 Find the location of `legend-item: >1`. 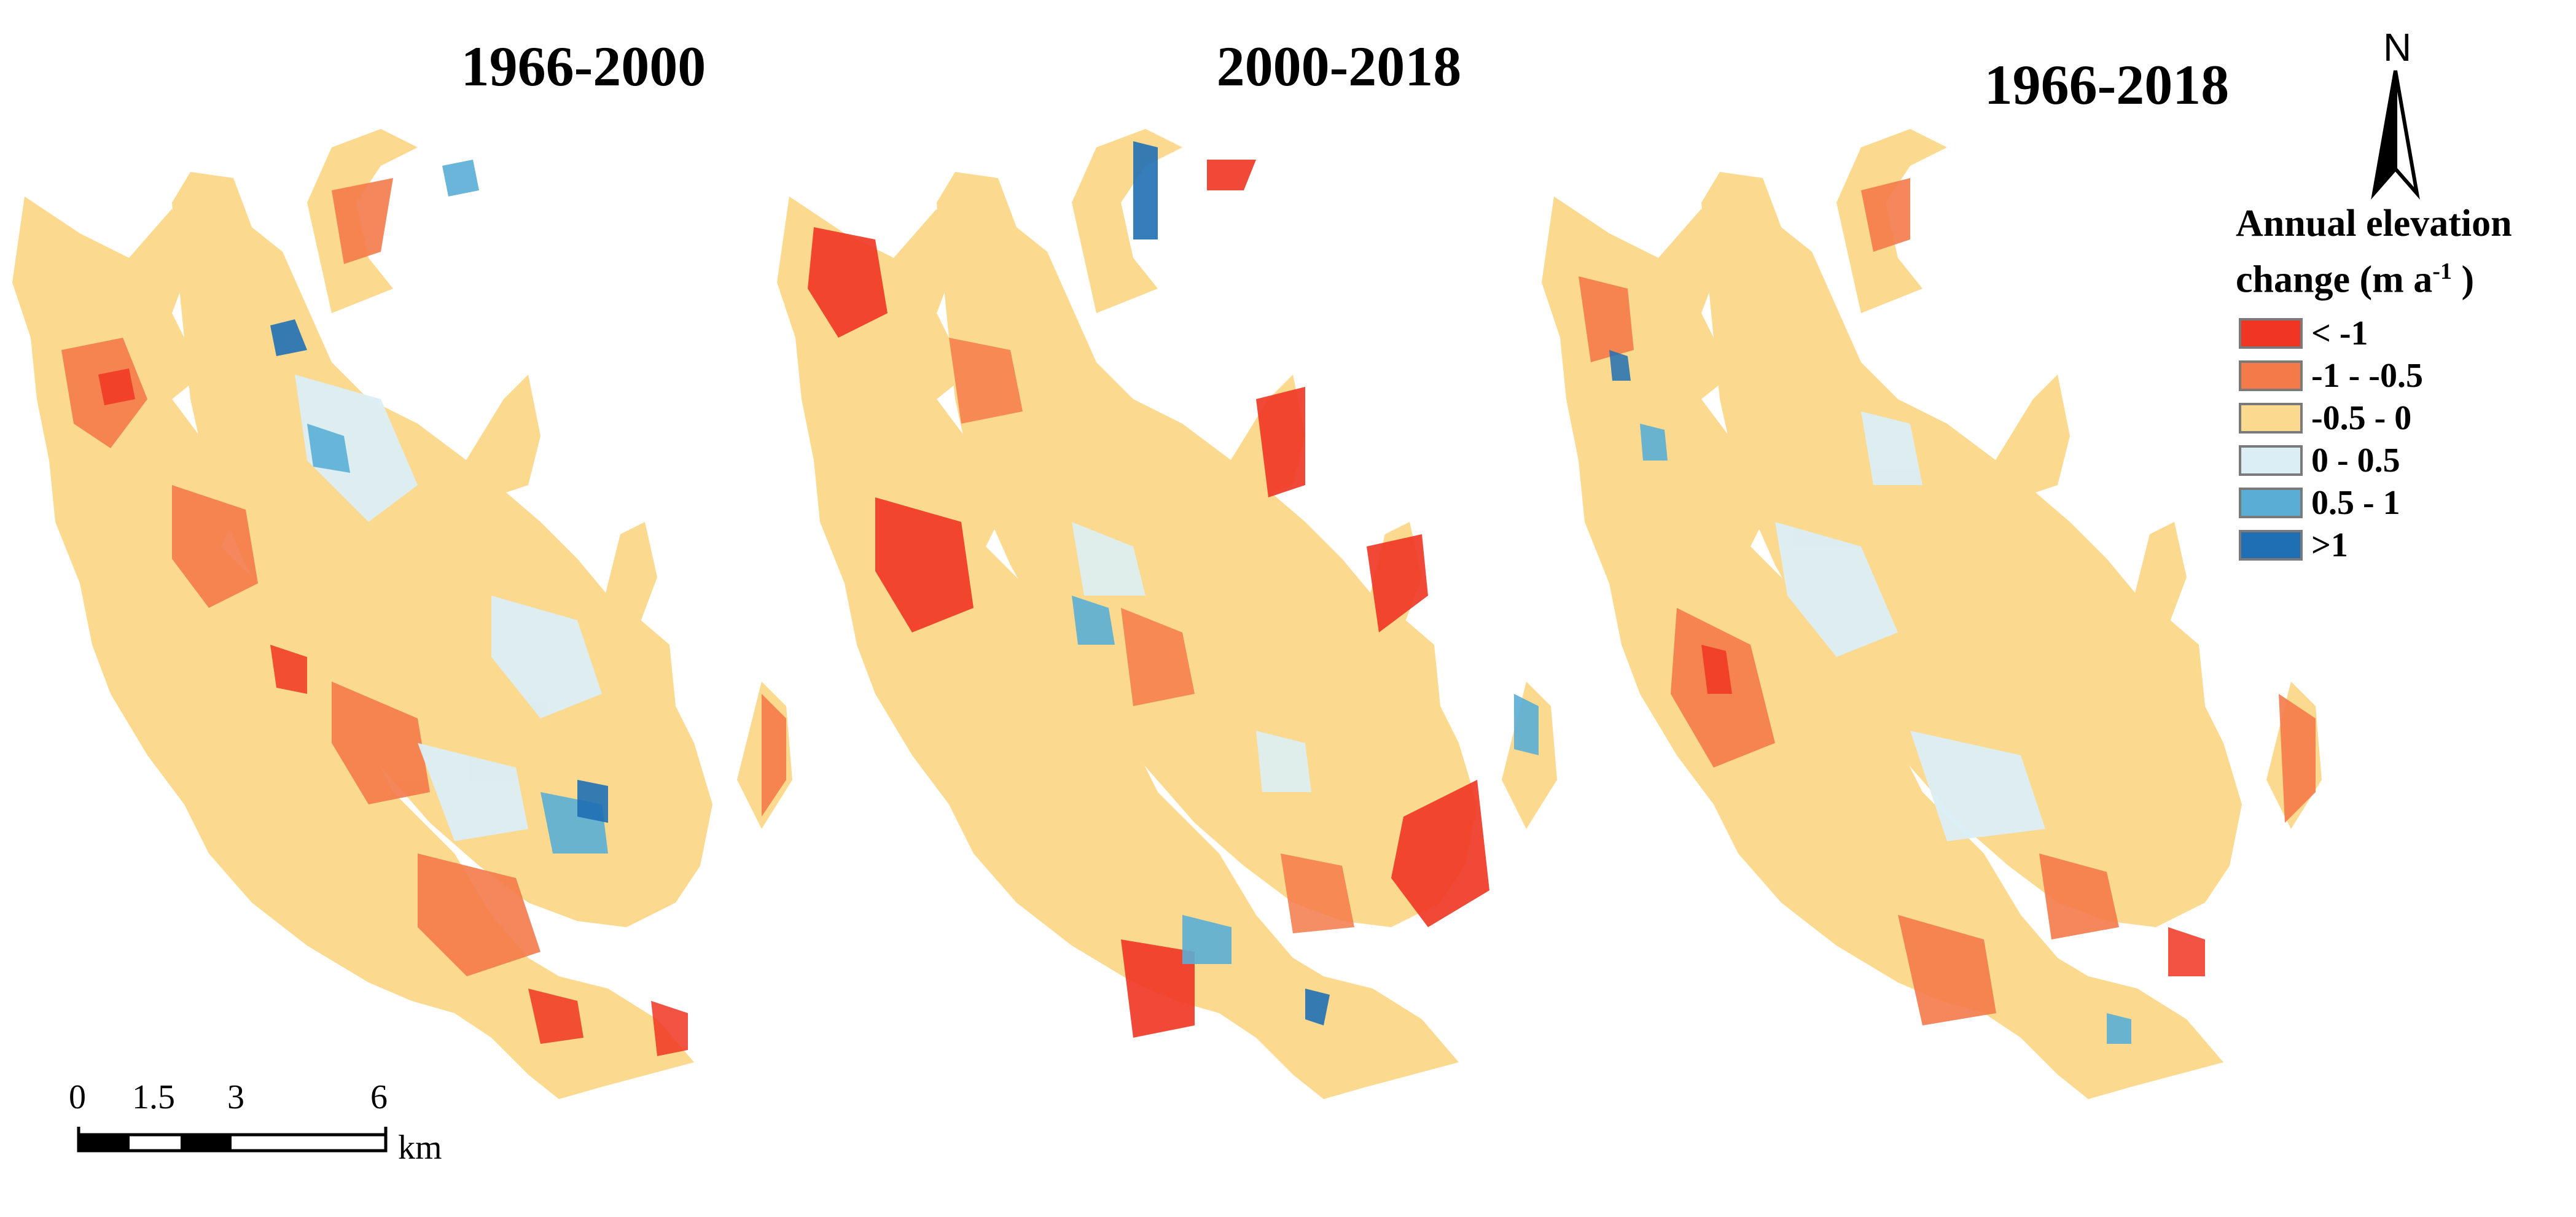

legend-item: >1 is located at coordinates (2401, 545).